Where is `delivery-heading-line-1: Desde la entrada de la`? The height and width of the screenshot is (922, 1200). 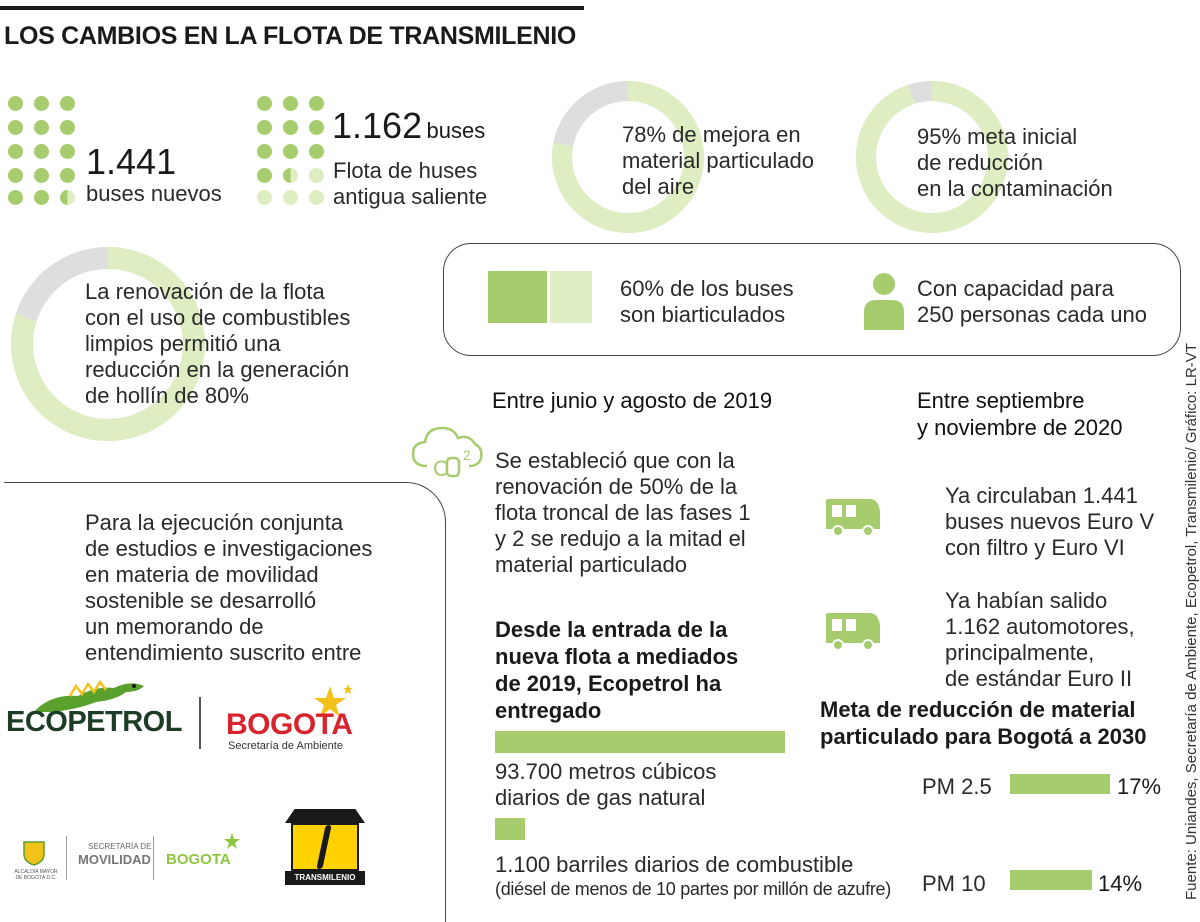 delivery-heading-line-1: Desde la entrada de la is located at coordinates (611, 629).